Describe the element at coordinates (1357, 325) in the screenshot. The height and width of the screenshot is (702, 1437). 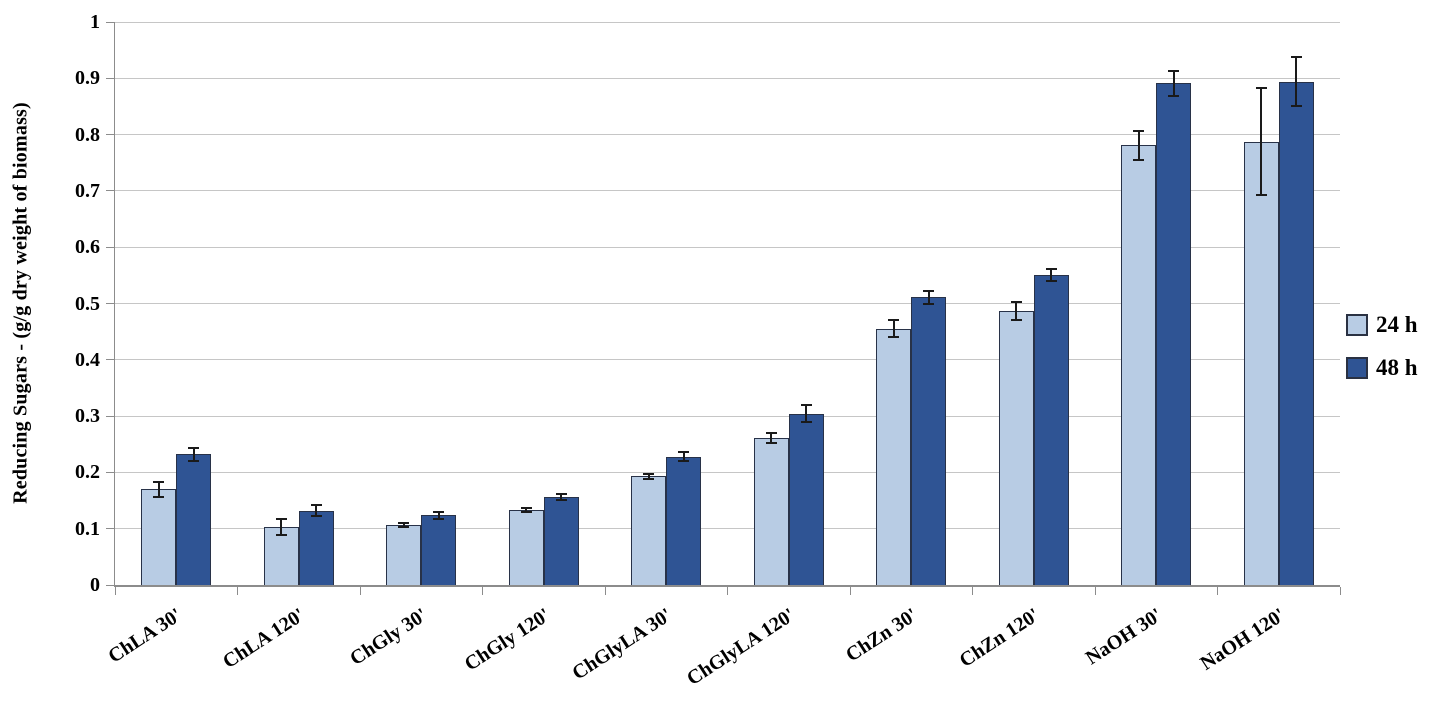
I see `legend-swatch-24h` at that location.